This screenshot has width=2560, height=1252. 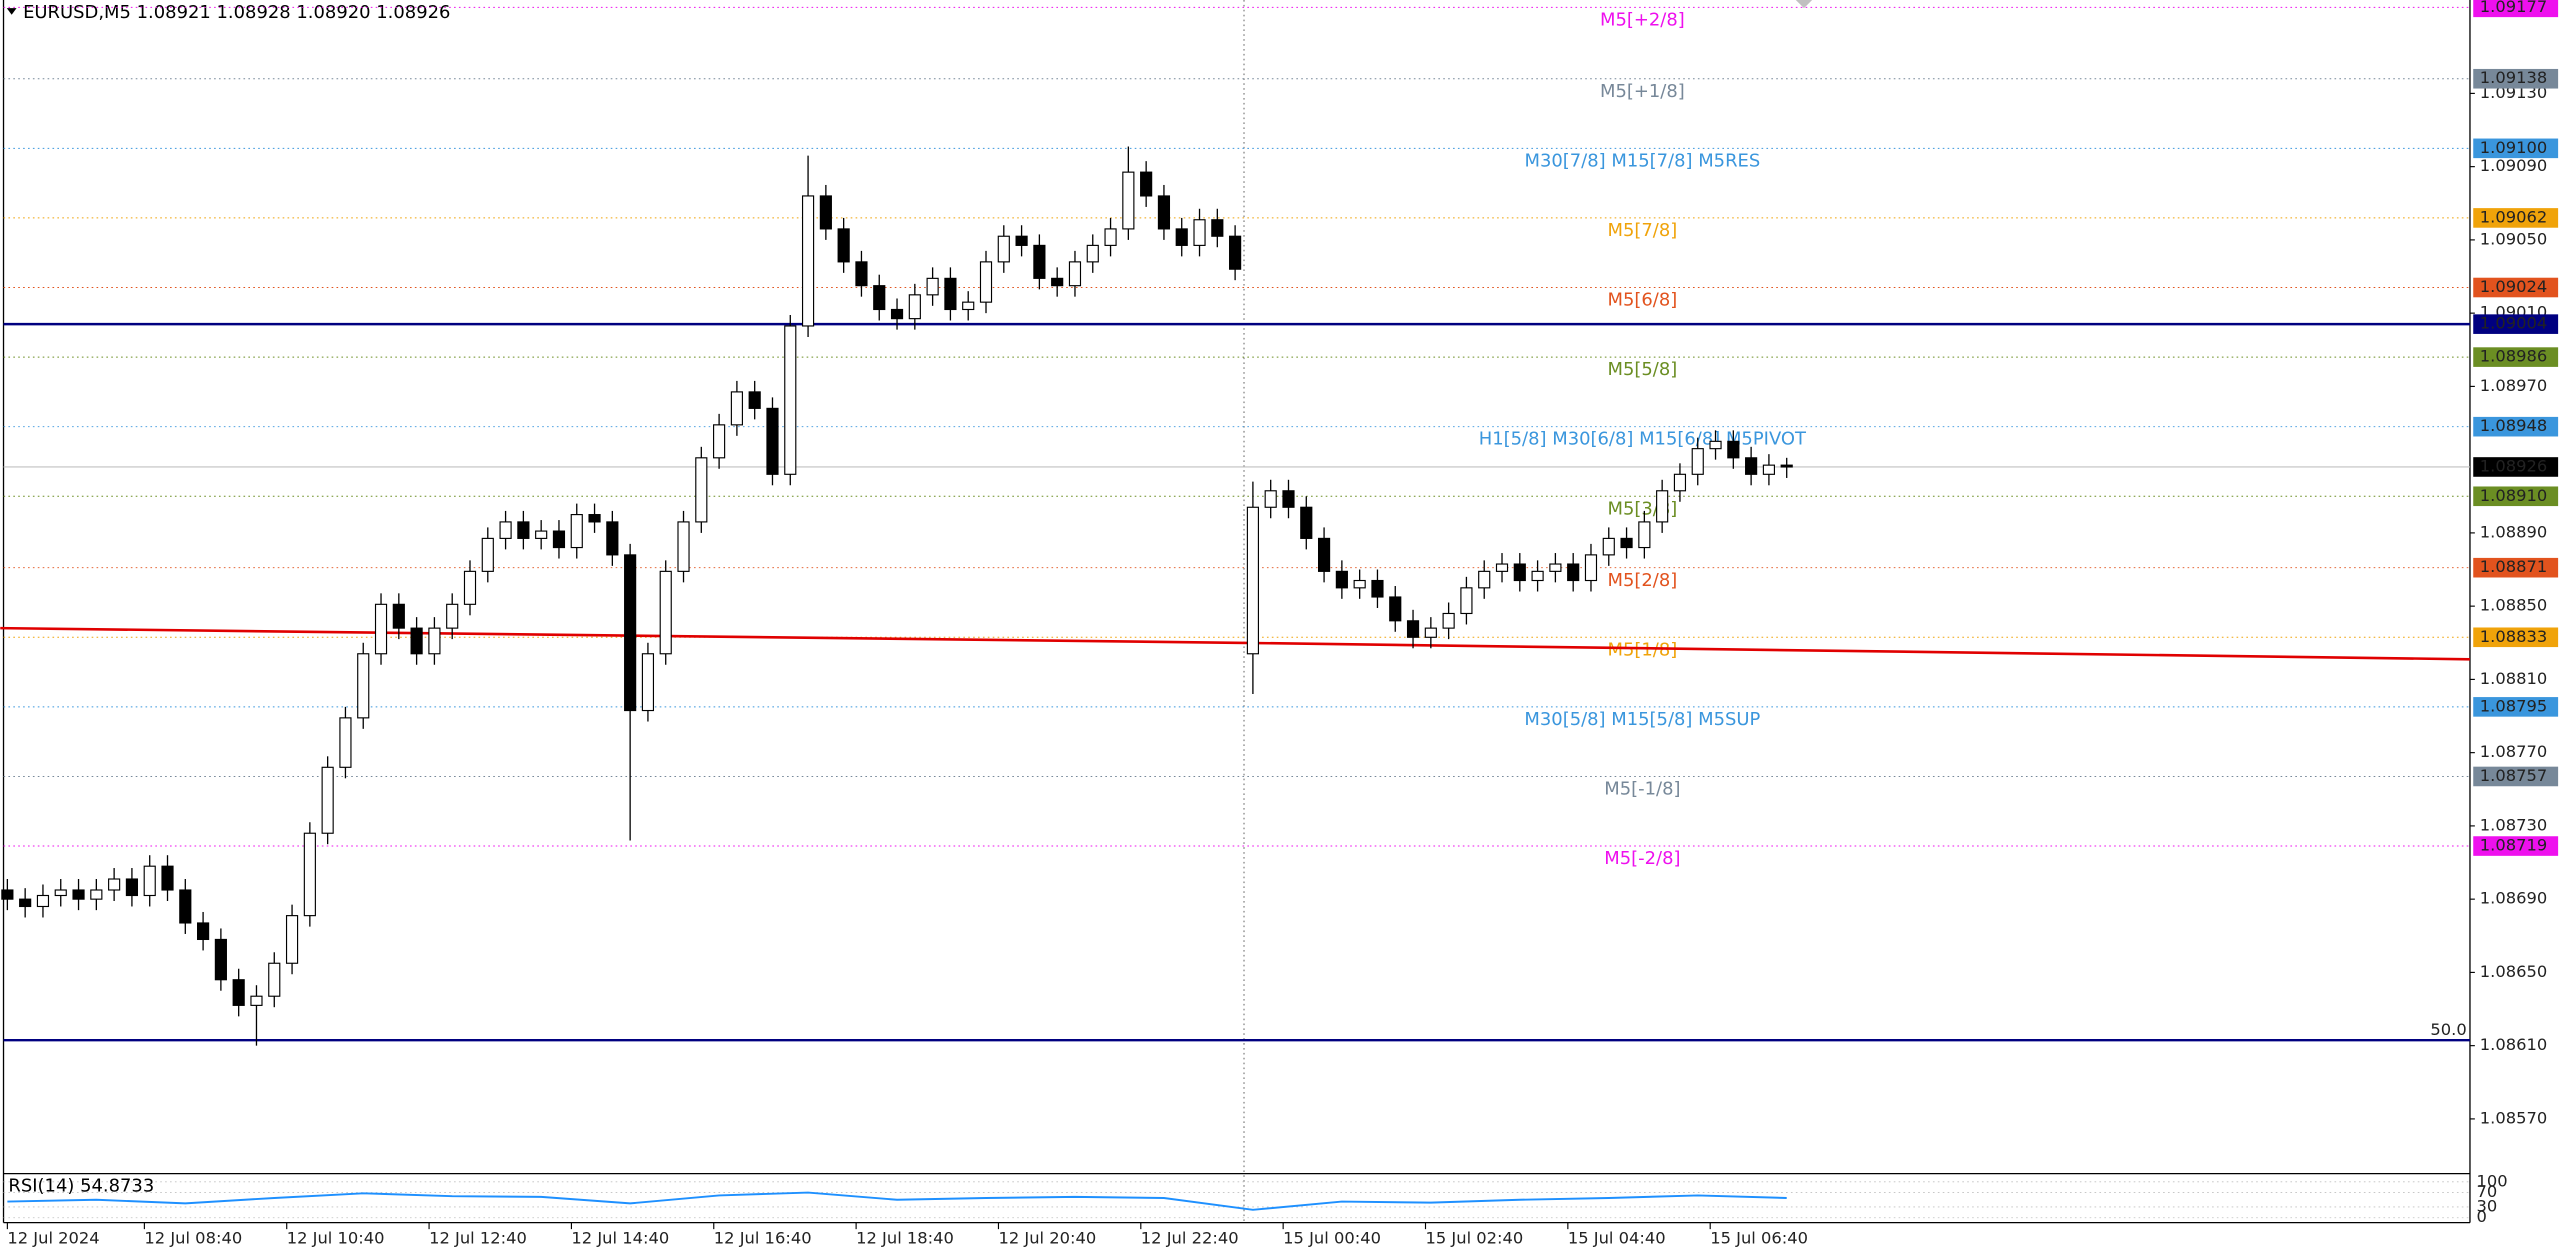 What do you see at coordinates (2513, 678) in the screenshot?
I see `y-tick-label: 1.08810` at bounding box center [2513, 678].